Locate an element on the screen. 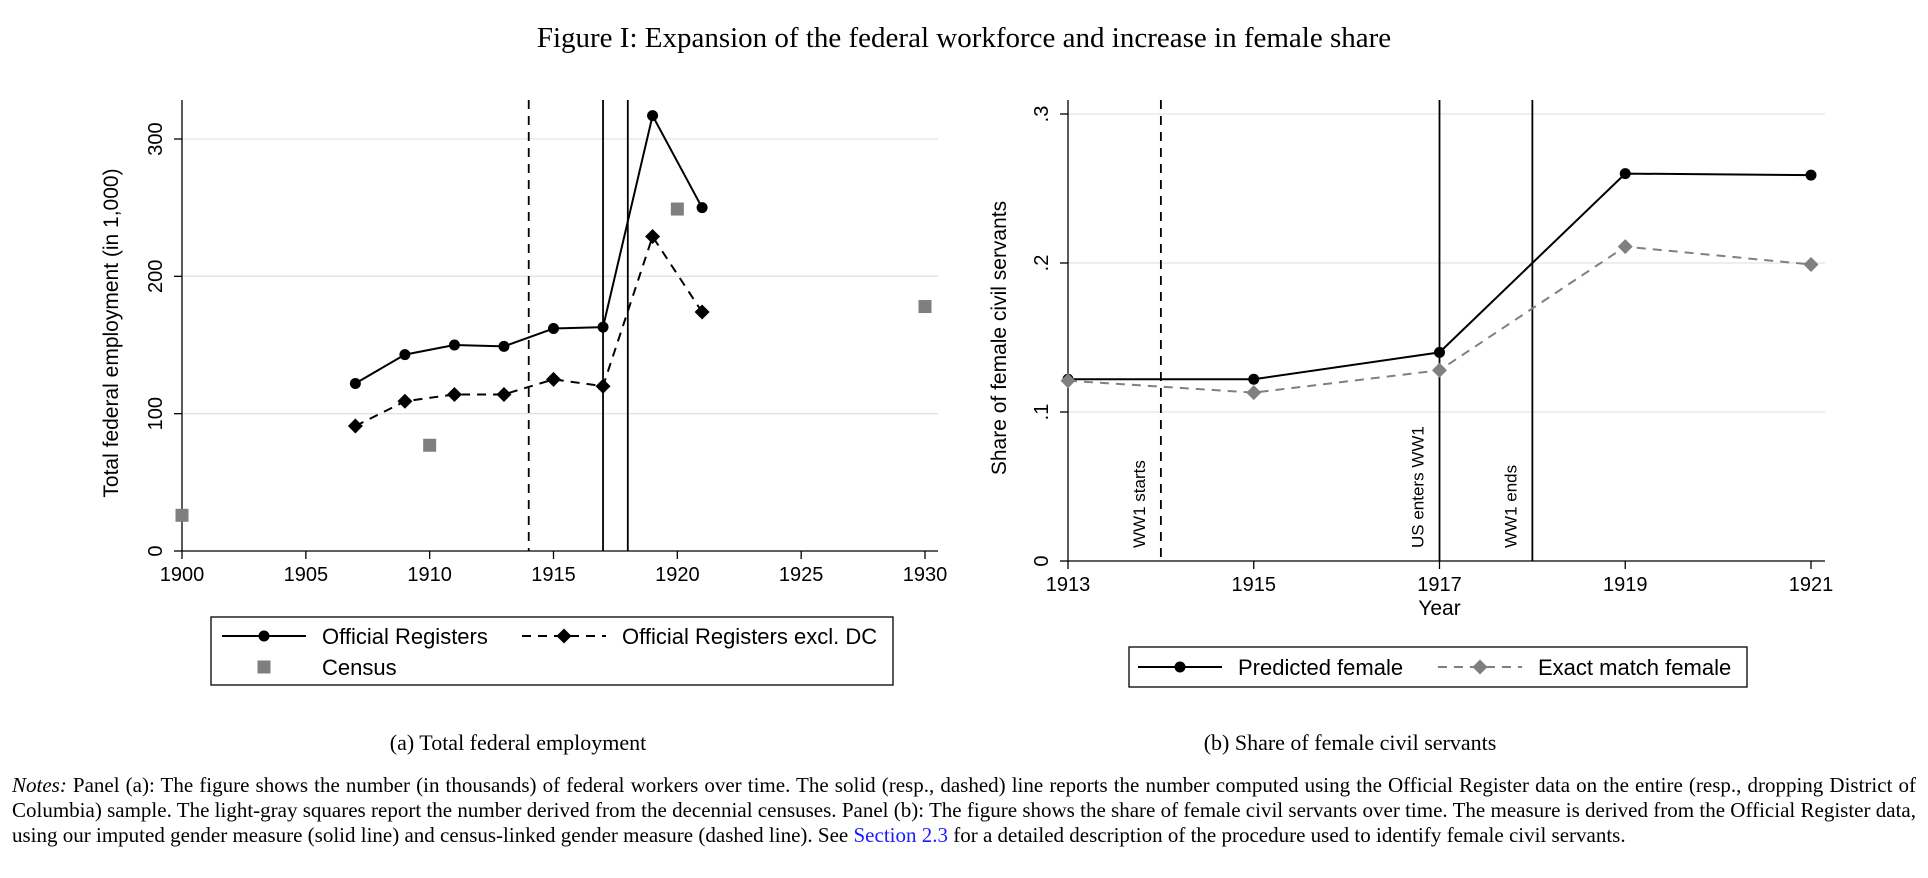 Image resolution: width=1928 pixels, height=878 pixels. pa-ytick-label-0: 0 is located at coordinates (156, 550).